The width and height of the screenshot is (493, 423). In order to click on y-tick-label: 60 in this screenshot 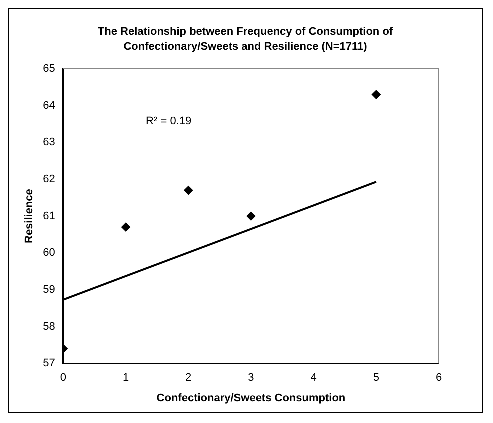, I will do `click(49, 253)`.